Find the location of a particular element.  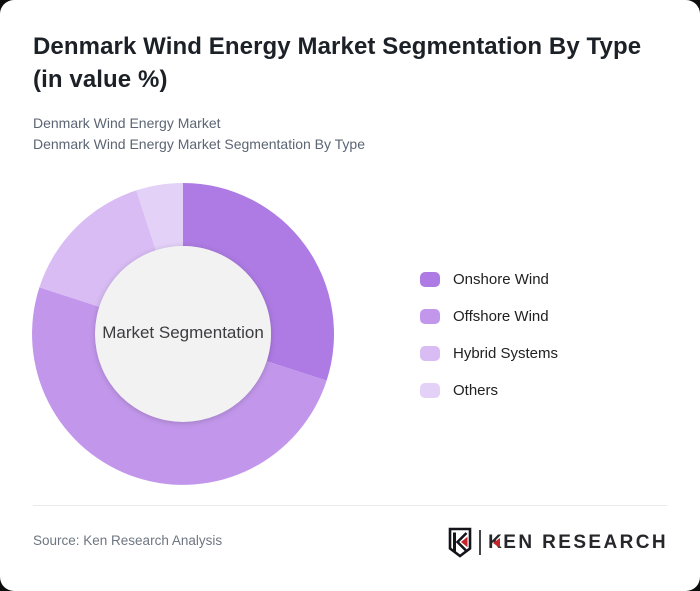

donut-slice-offshore-wind is located at coordinates (179, 386).